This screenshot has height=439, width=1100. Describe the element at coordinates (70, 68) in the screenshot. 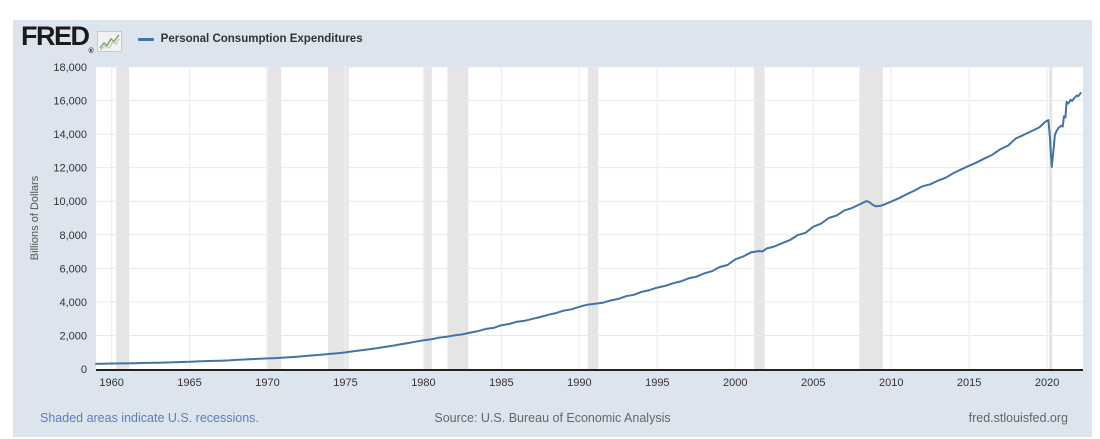

I see `y-tick-label: 18,000` at that location.